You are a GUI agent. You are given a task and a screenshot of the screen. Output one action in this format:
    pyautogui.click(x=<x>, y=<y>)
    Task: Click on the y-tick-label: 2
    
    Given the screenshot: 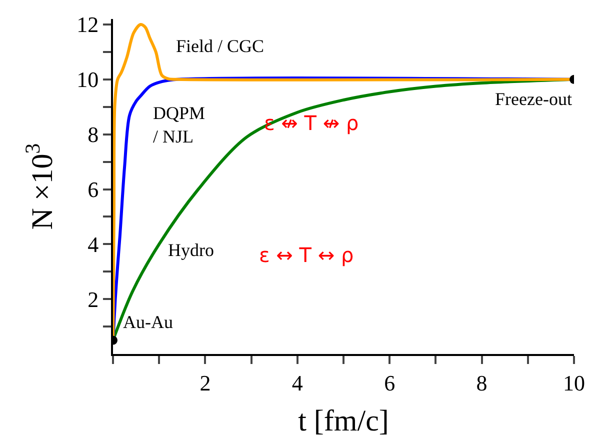 What is the action you would take?
    pyautogui.click(x=93, y=299)
    